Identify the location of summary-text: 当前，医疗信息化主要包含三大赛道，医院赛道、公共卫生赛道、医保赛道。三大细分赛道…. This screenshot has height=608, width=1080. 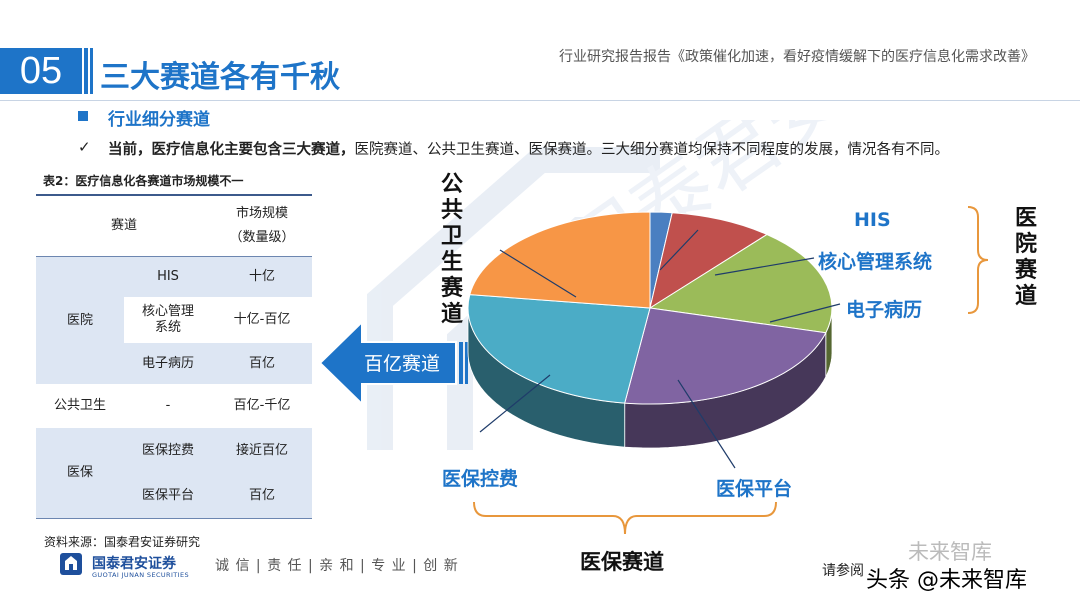
(528, 148).